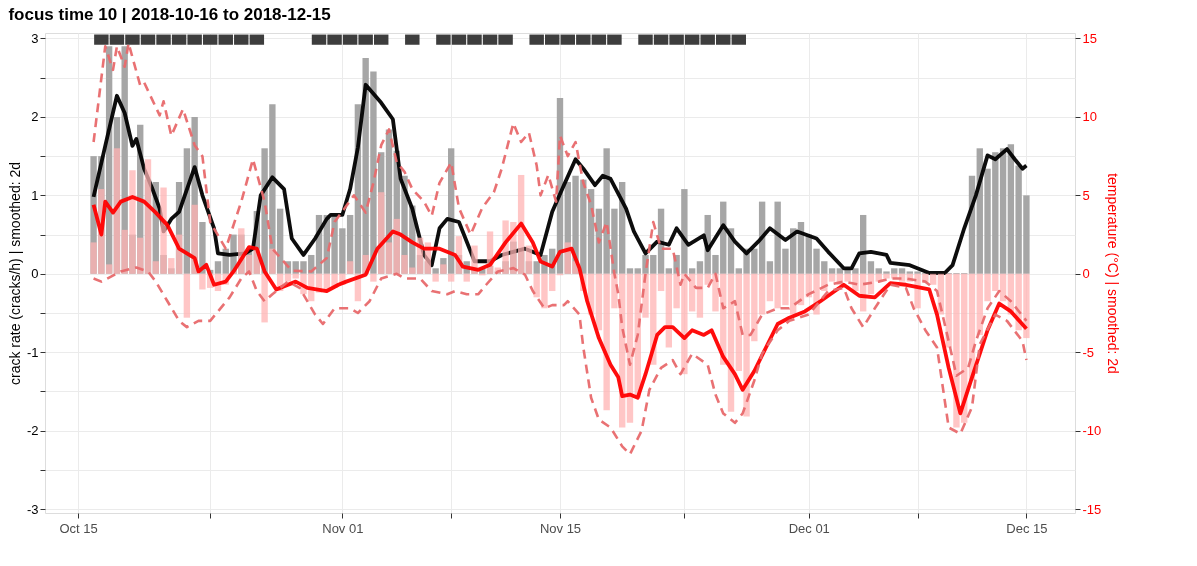 Image resolution: width=1197 pixels, height=566 pixels. I want to click on y2-tick-label: 15, so click(1089, 38).